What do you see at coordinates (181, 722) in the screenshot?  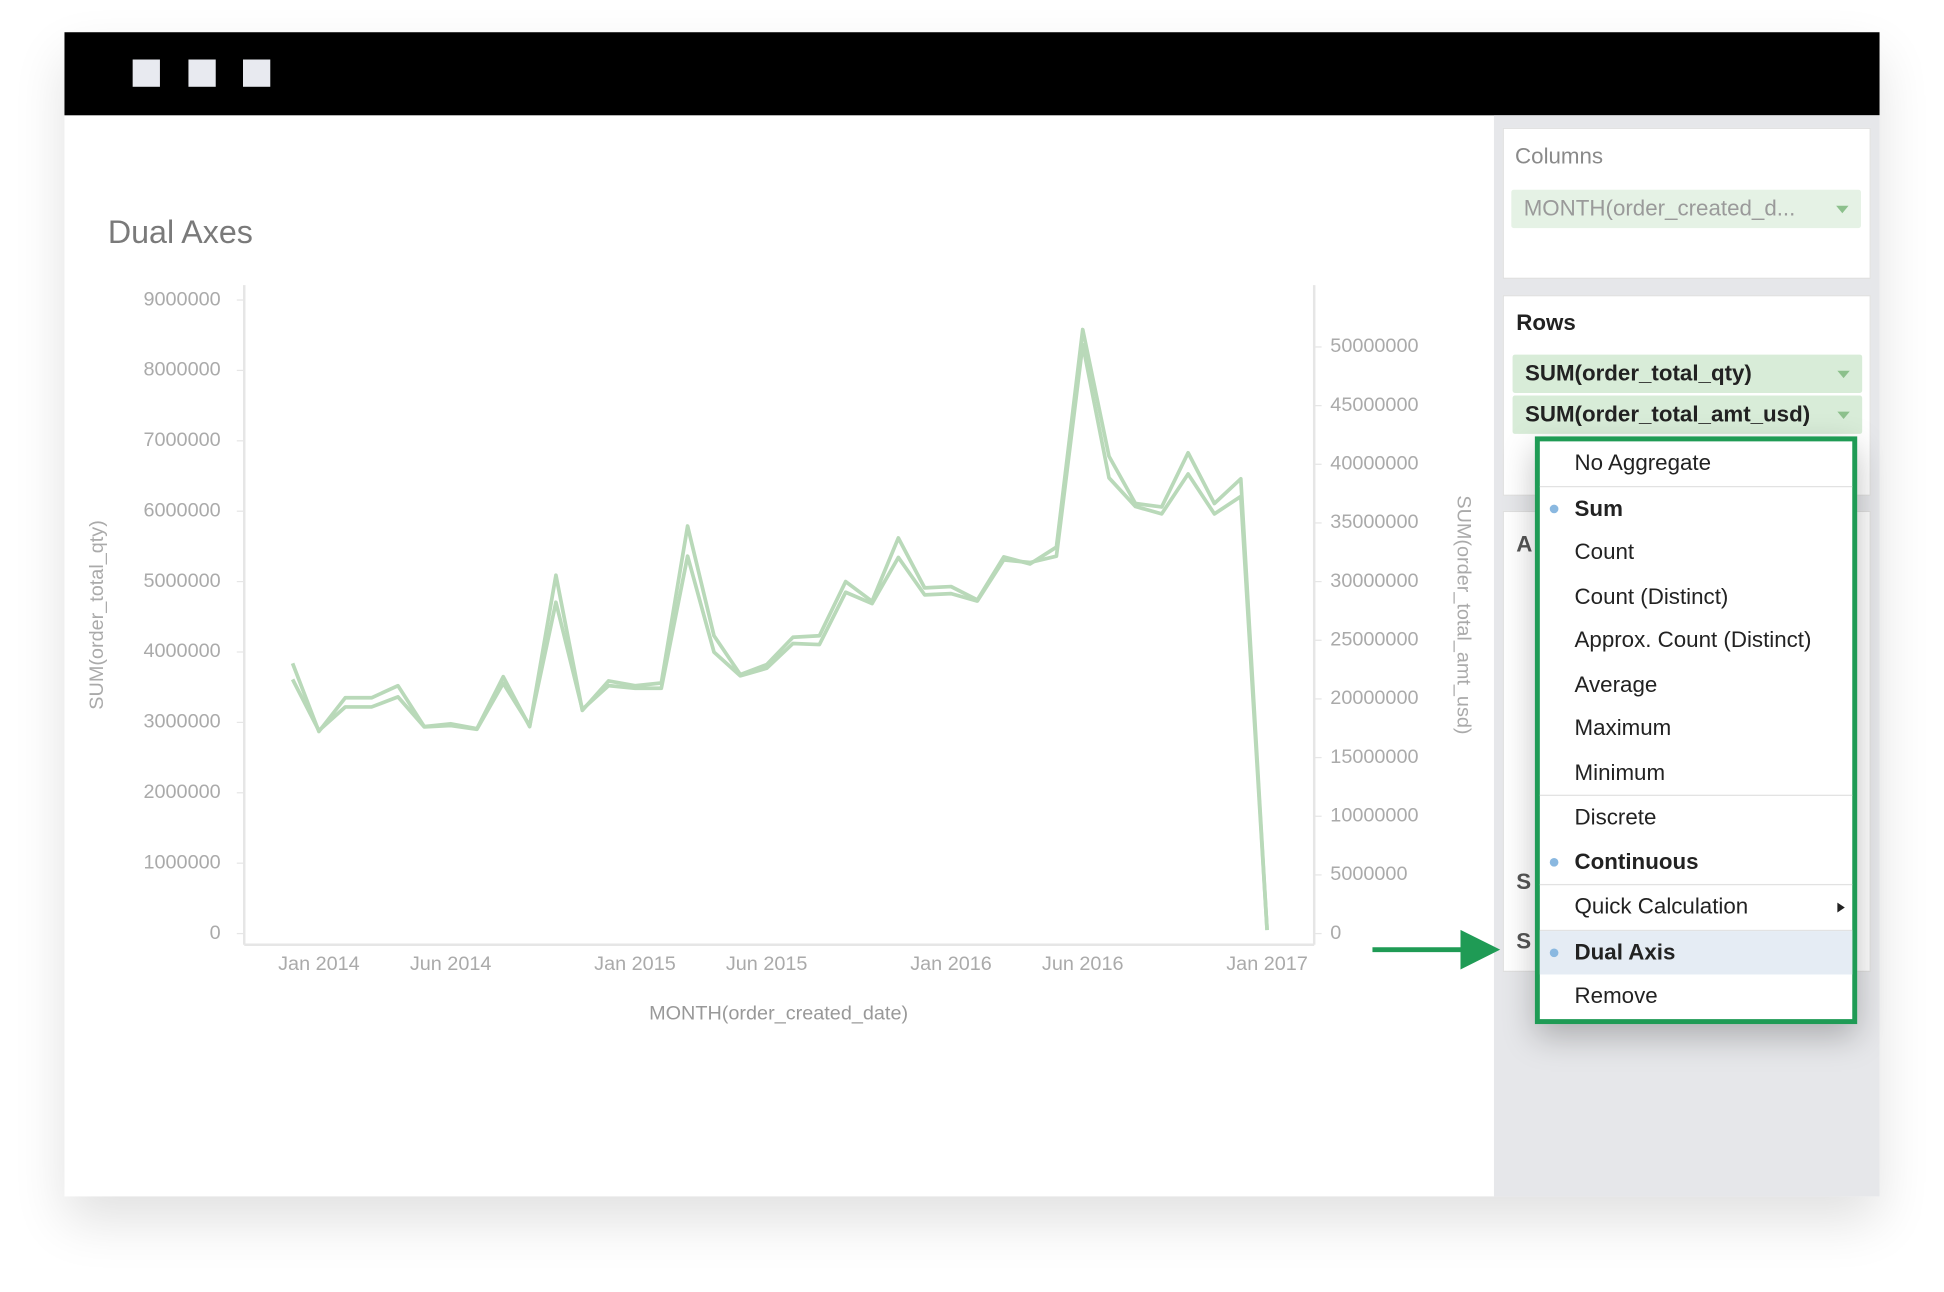 I see `y-tick-label: 3000000` at bounding box center [181, 722].